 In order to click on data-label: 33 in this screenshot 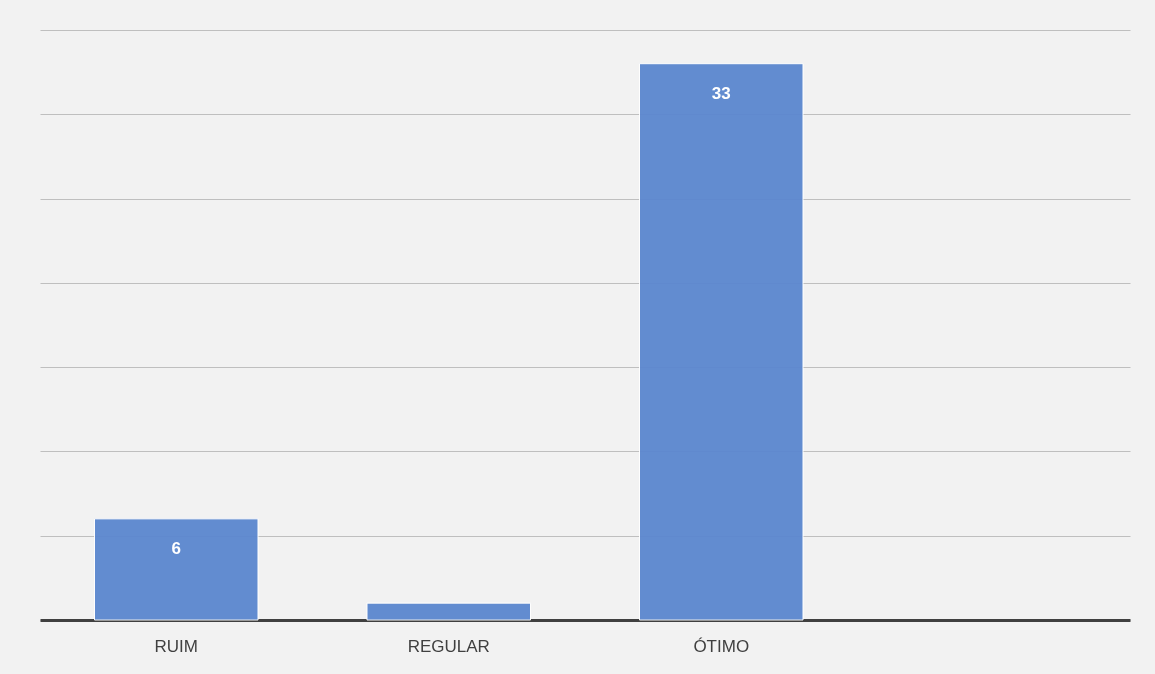, I will do `click(721, 93)`.